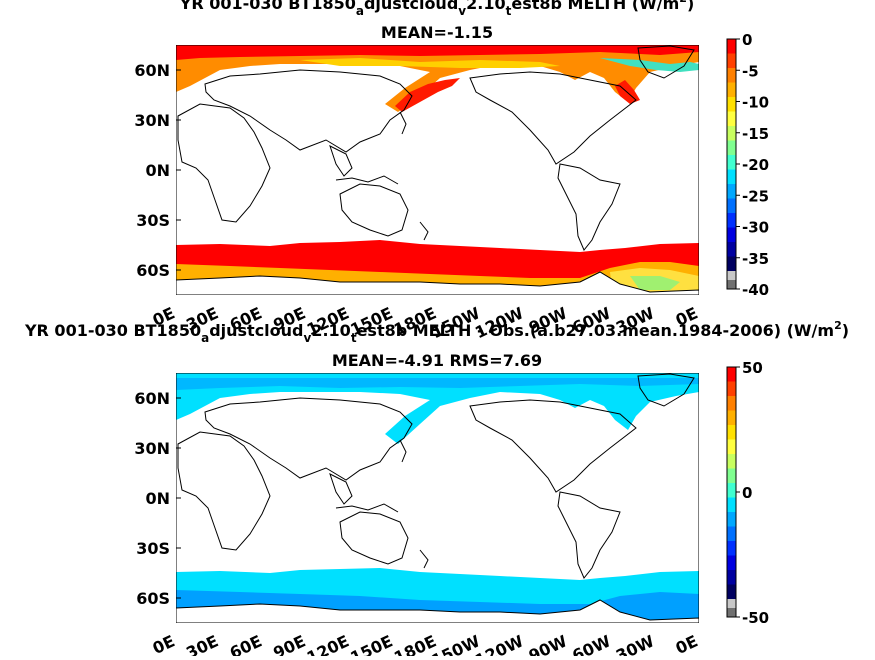 This screenshot has height=660, width=875. Describe the element at coordinates (328, 643) in the screenshot. I see `x-tick-label: 120E` at that location.